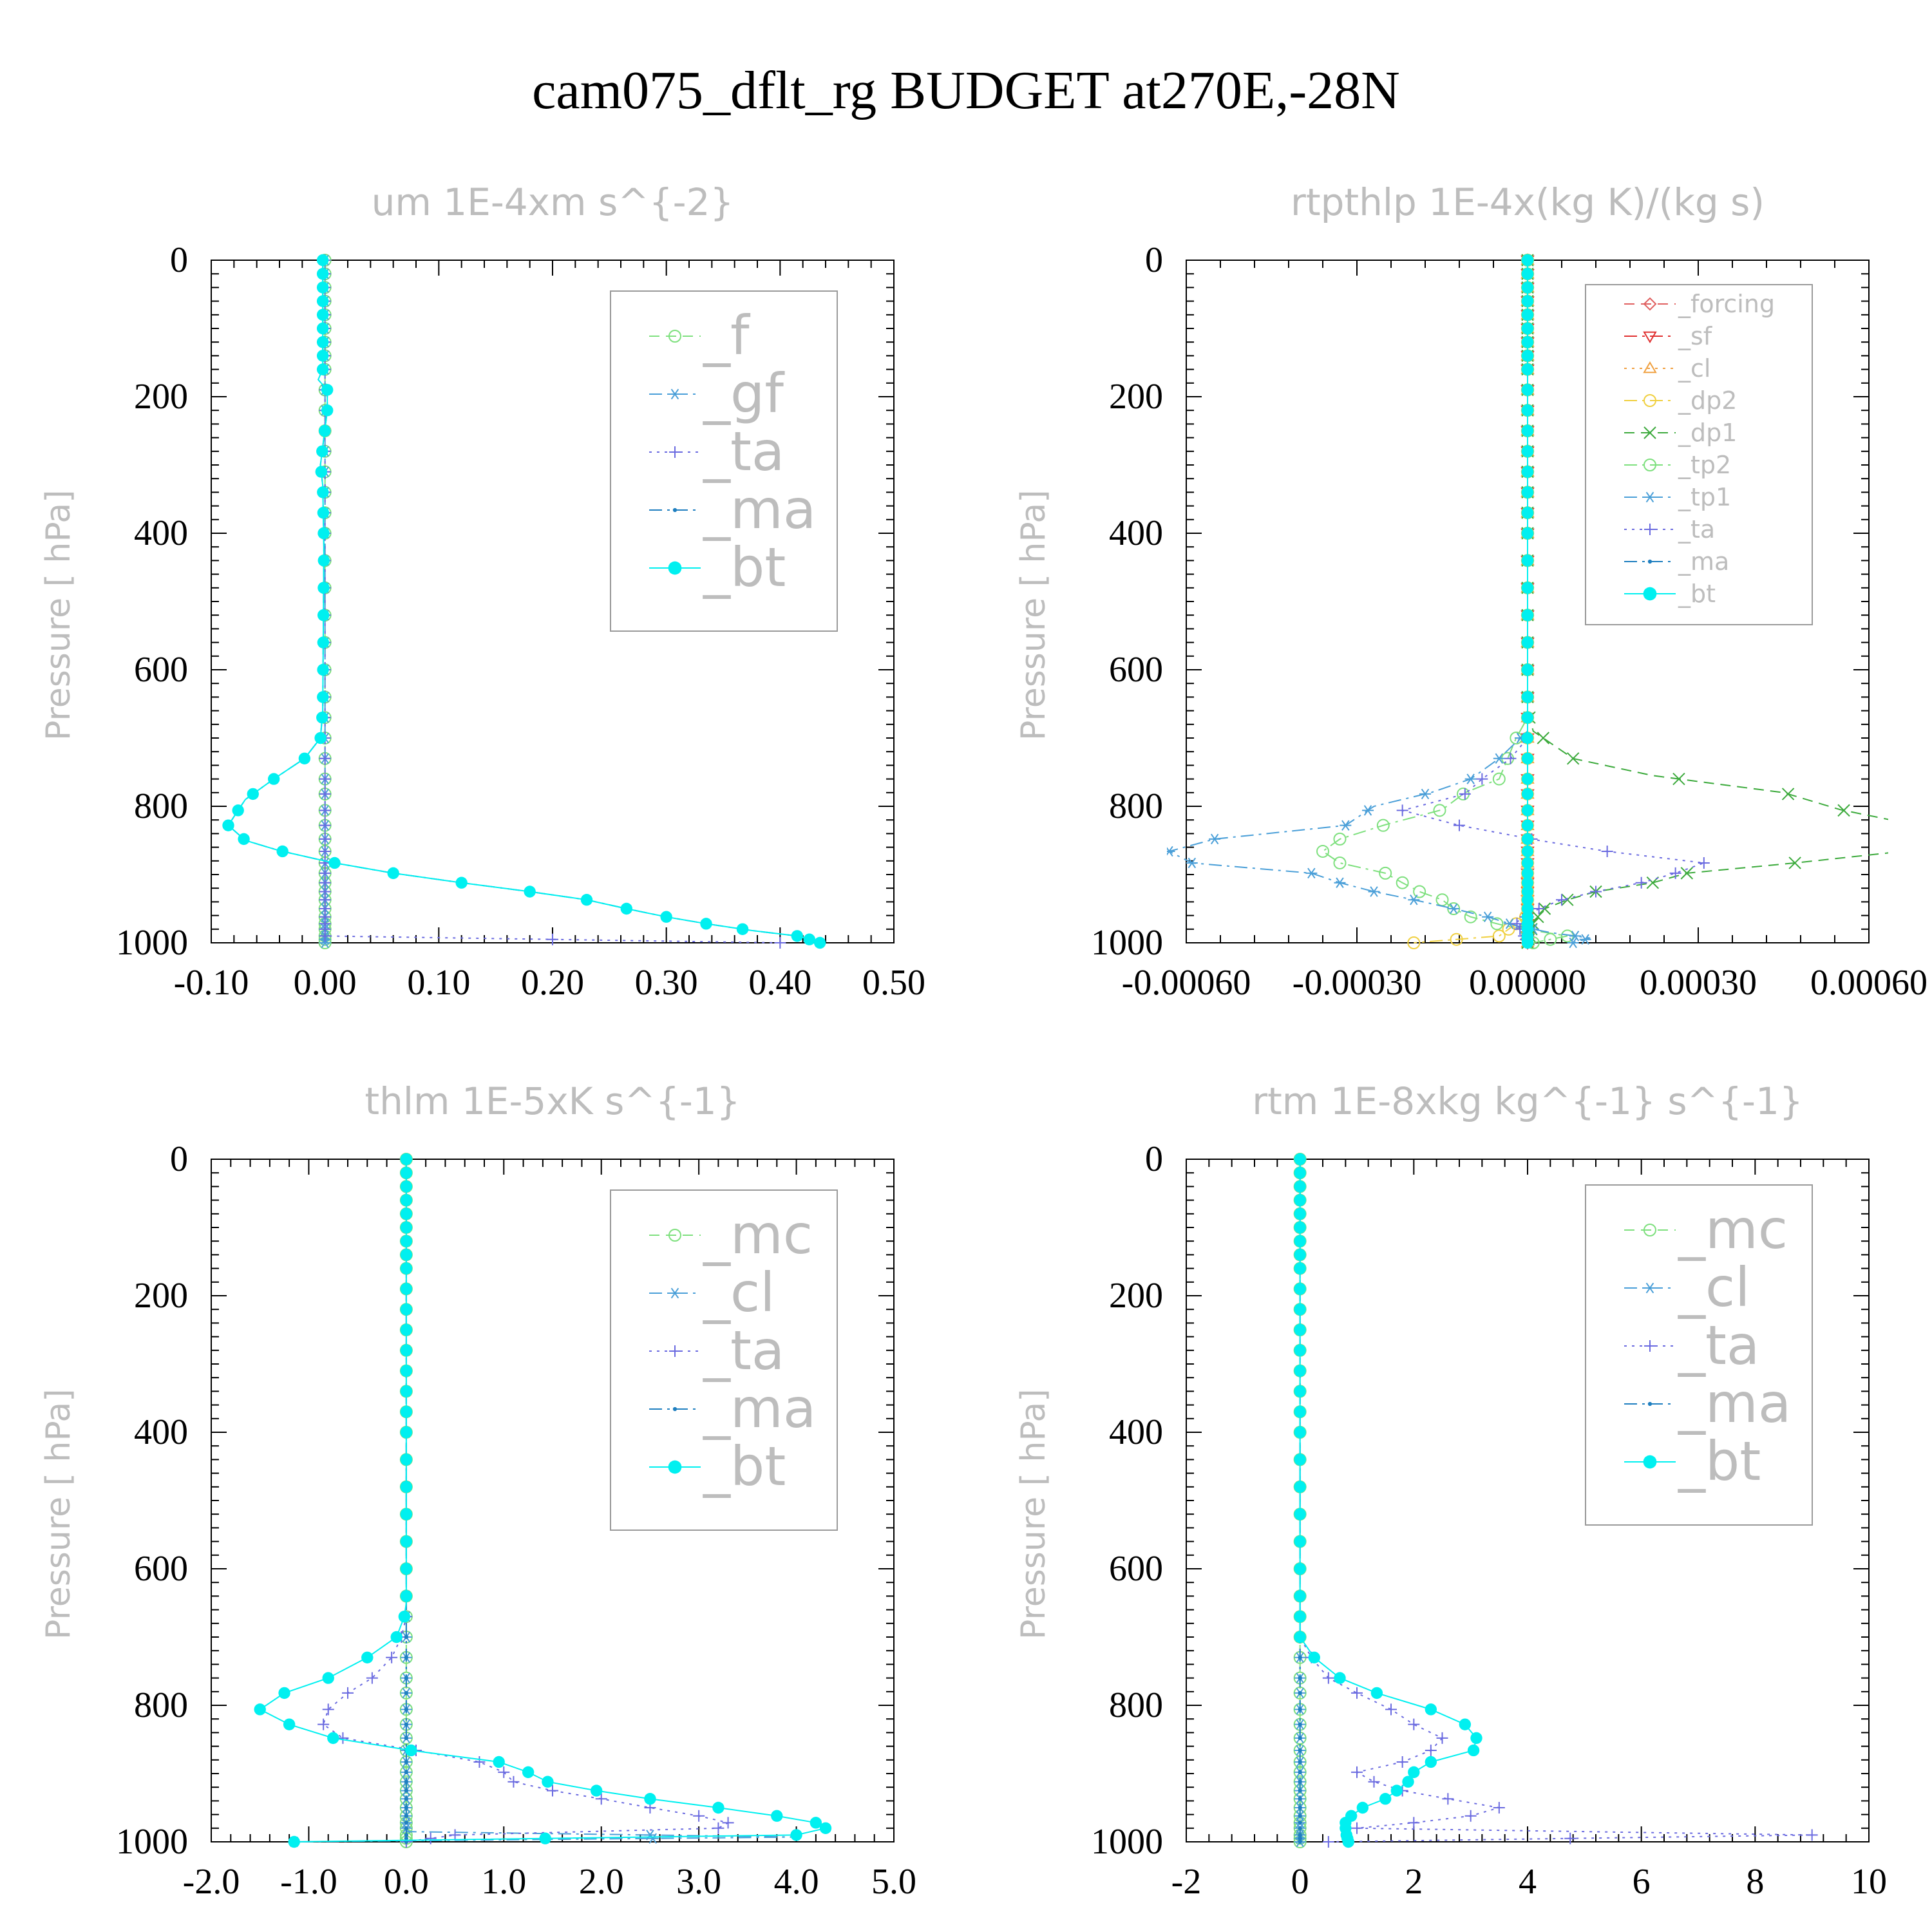 This screenshot has width=1932, height=1932. Describe the element at coordinates (1154, 260) in the screenshot. I see `y-tick-label: 0` at that location.